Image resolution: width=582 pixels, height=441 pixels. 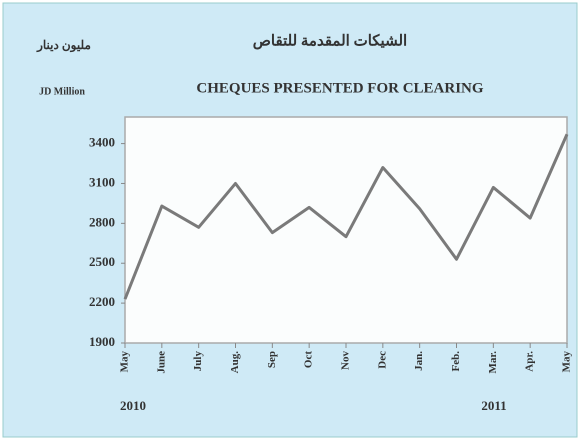 I want to click on y-tick-label: 3100, so click(x=102, y=181).